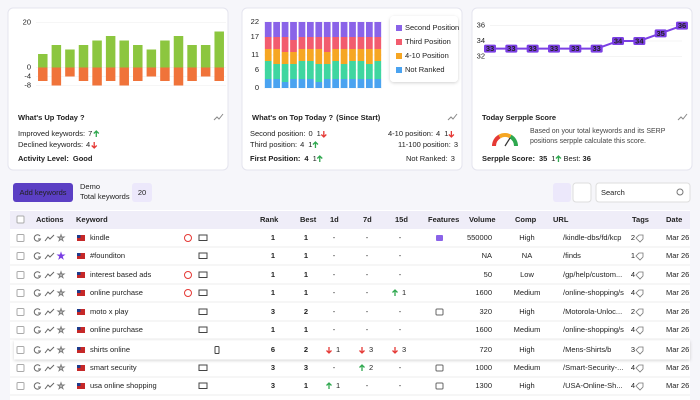 The image size is (700, 400). What do you see at coordinates (273, 349) in the screenshot?
I see `cell: 6` at bounding box center [273, 349].